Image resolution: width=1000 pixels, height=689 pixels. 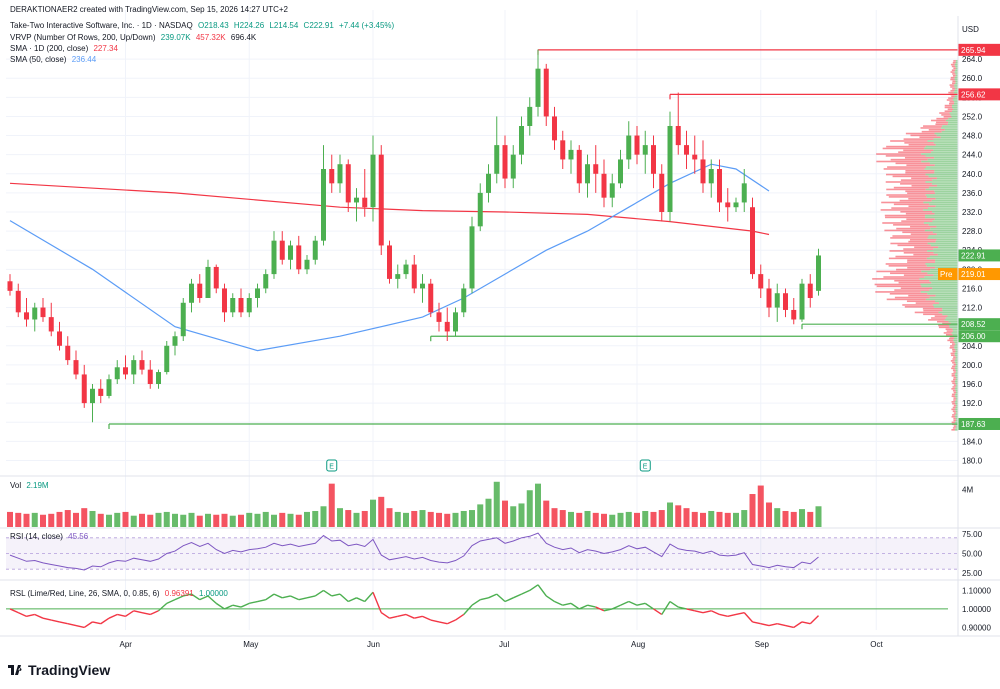 What do you see at coordinates (16, 485) in the screenshot?
I see `volume-title: Vol` at bounding box center [16, 485].